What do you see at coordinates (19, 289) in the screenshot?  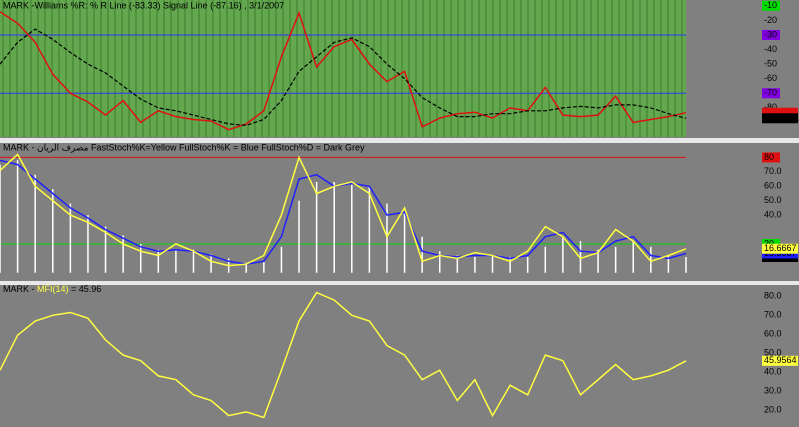 I see `title-text: MARK -` at bounding box center [19, 289].